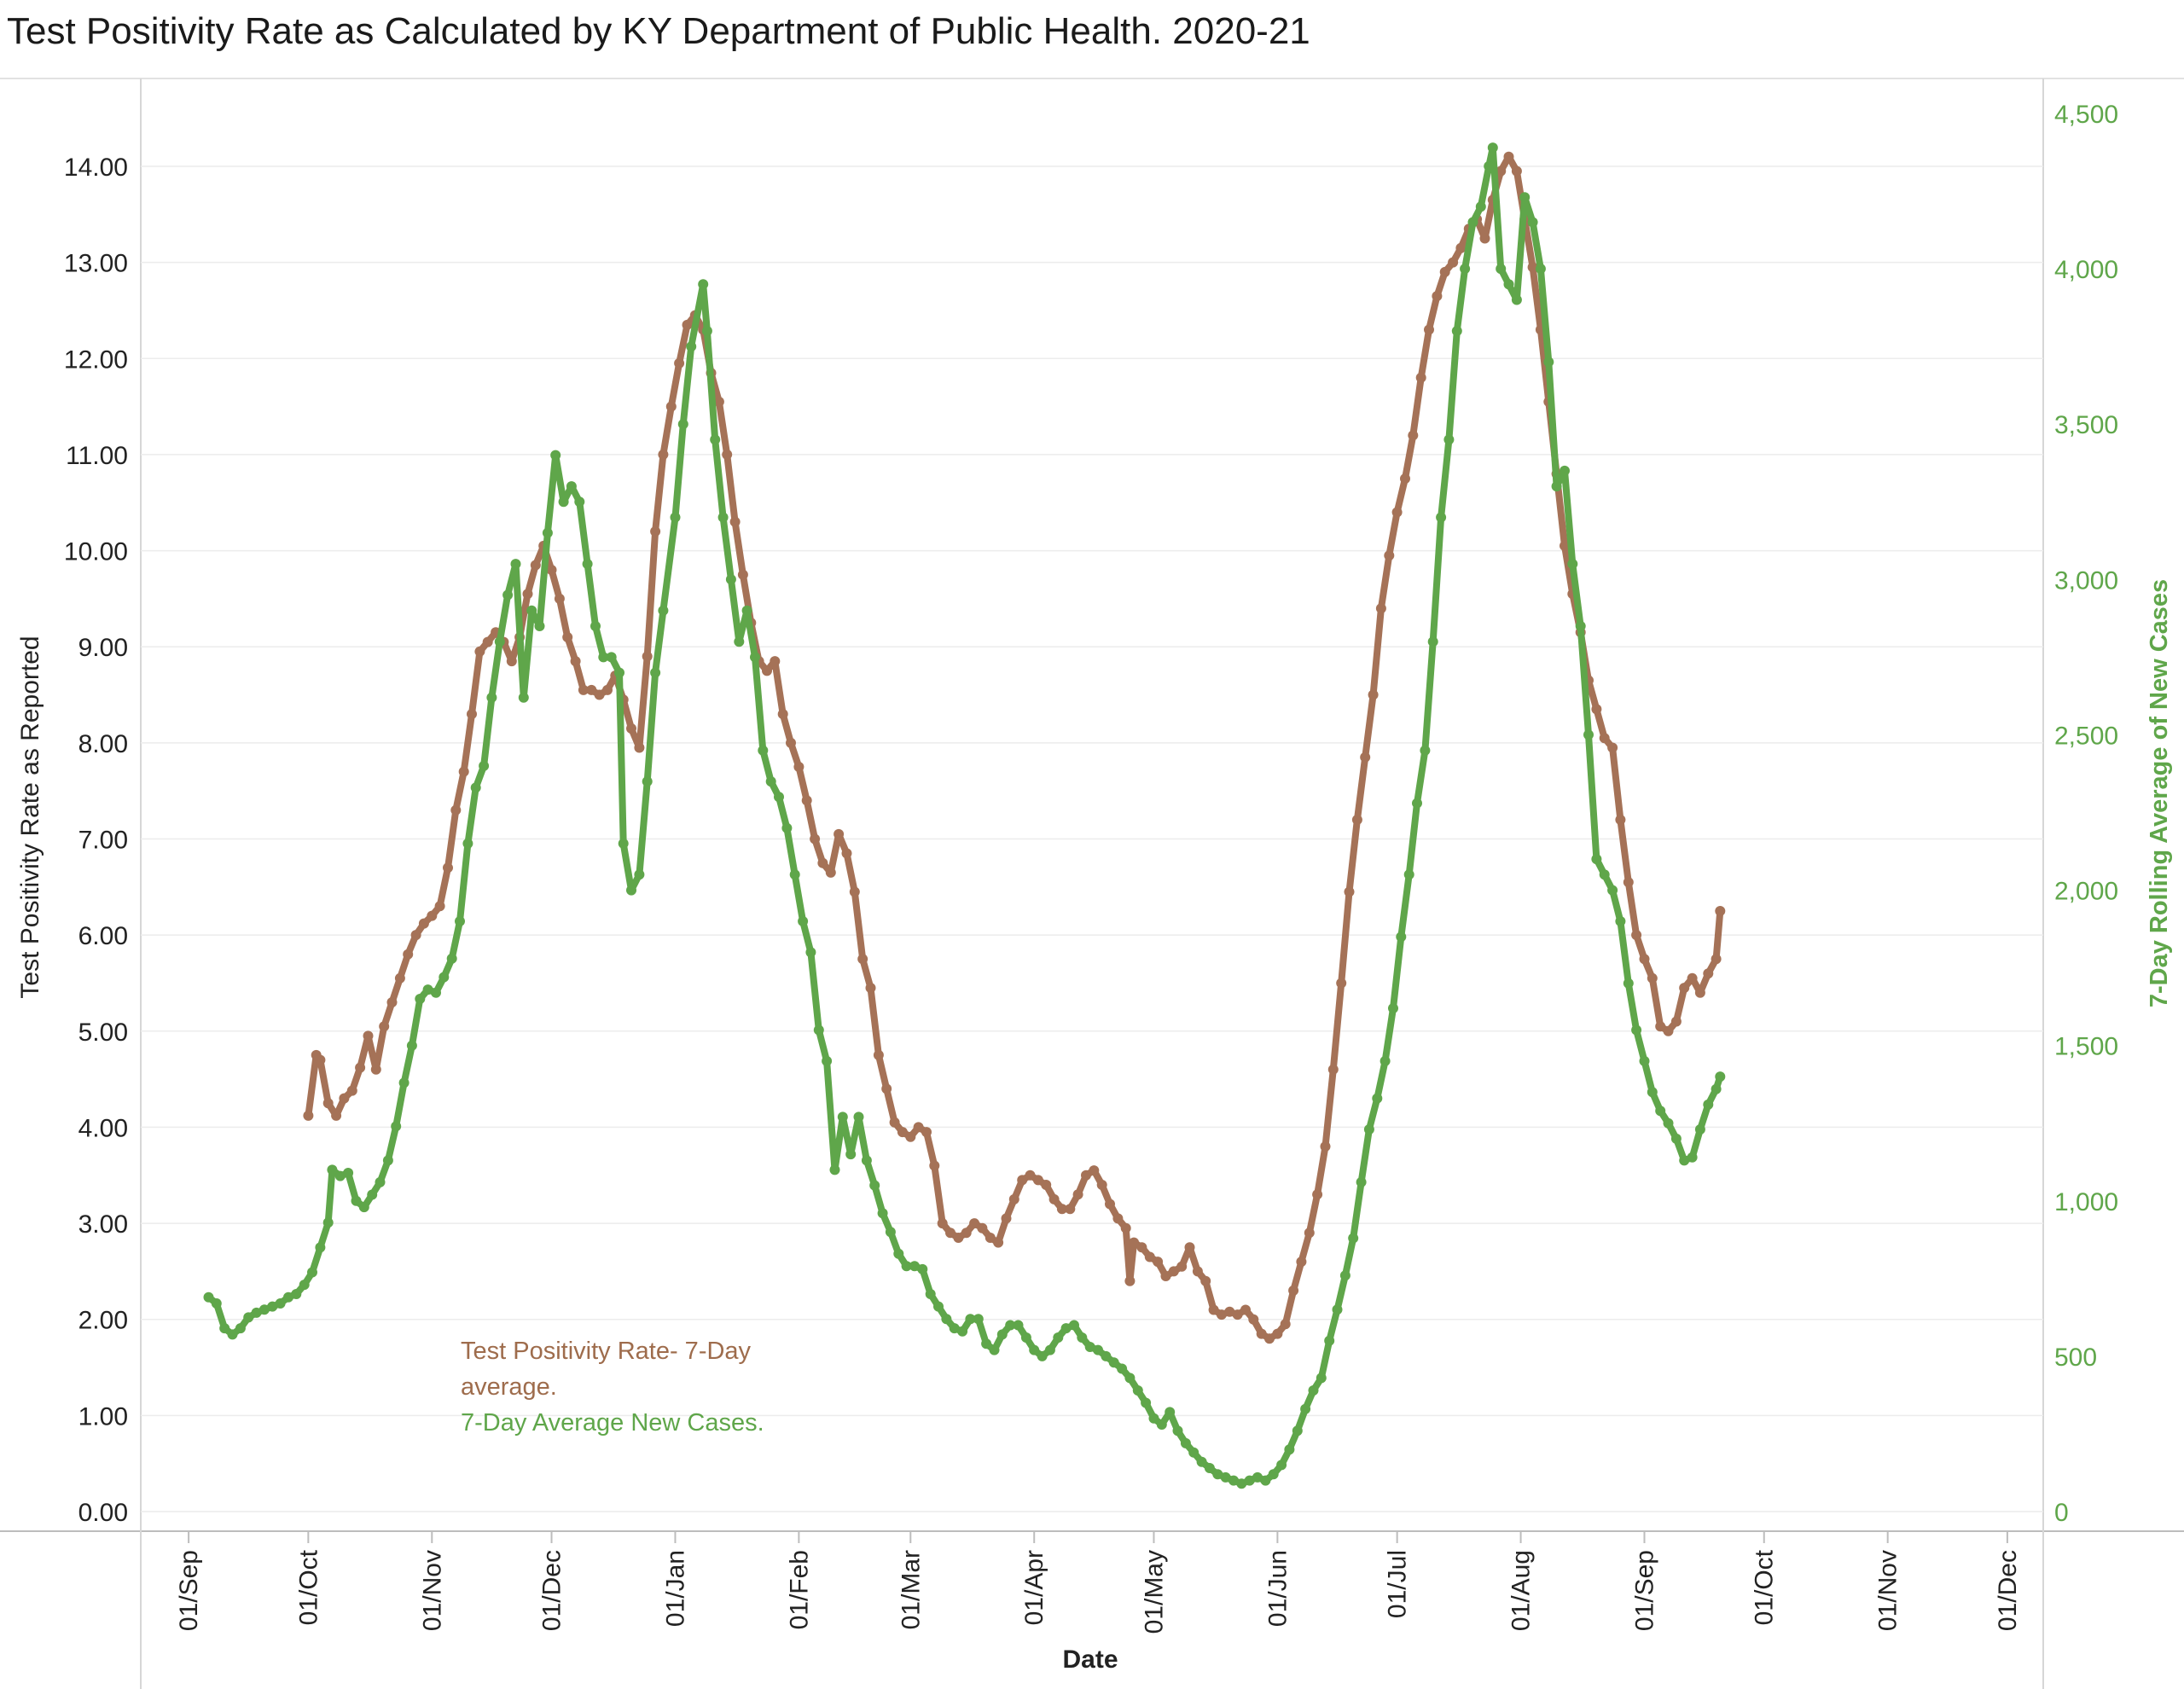  Describe the element at coordinates (103, 1321) in the screenshot. I see `left-tick-label: 2.00` at that location.